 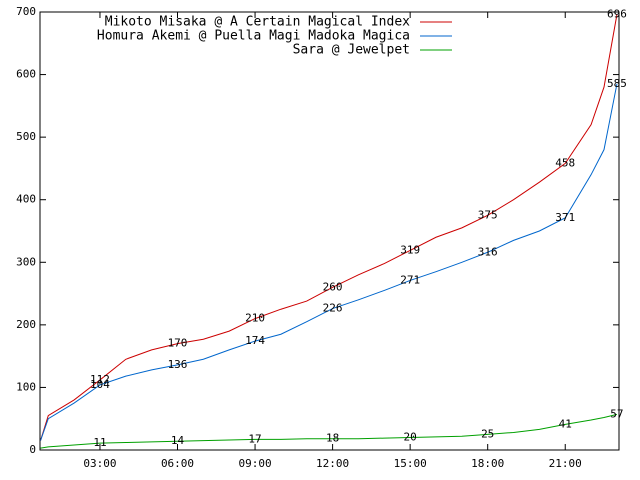 I want to click on x-tick-label: 06:00, so click(x=177, y=463).